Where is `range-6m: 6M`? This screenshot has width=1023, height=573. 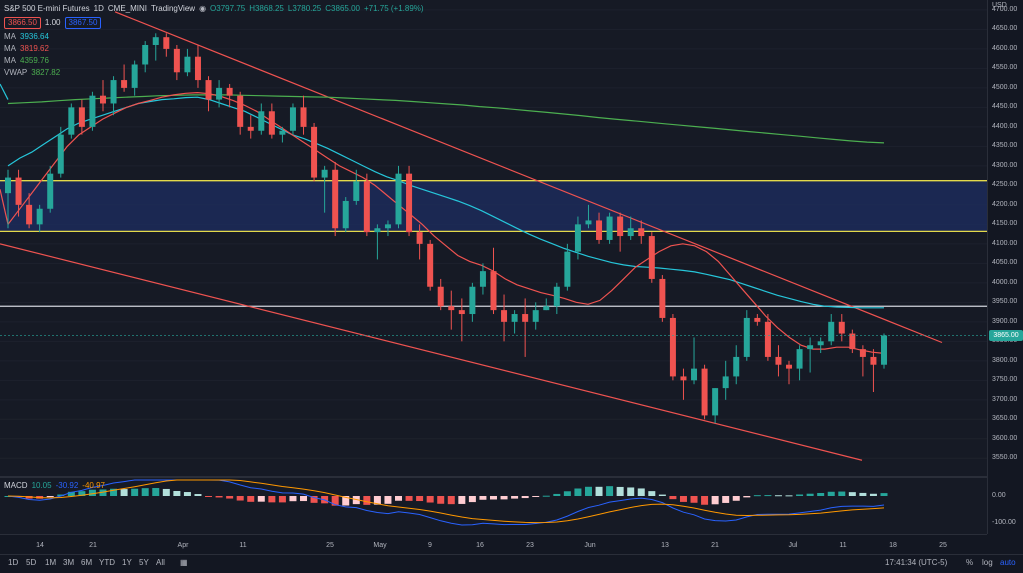
range-6m: 6M is located at coordinates (87, 562).